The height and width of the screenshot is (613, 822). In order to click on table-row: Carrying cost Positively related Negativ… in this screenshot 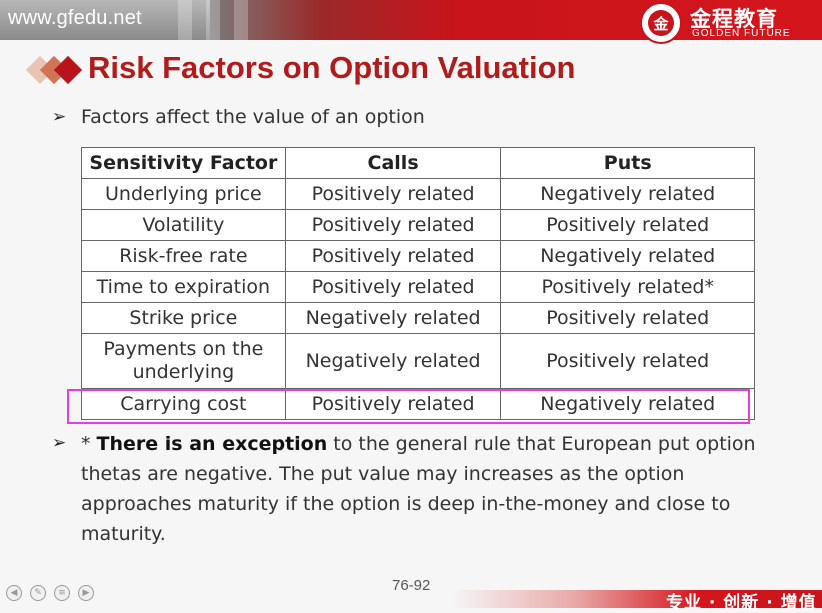, I will do `click(418, 404)`.